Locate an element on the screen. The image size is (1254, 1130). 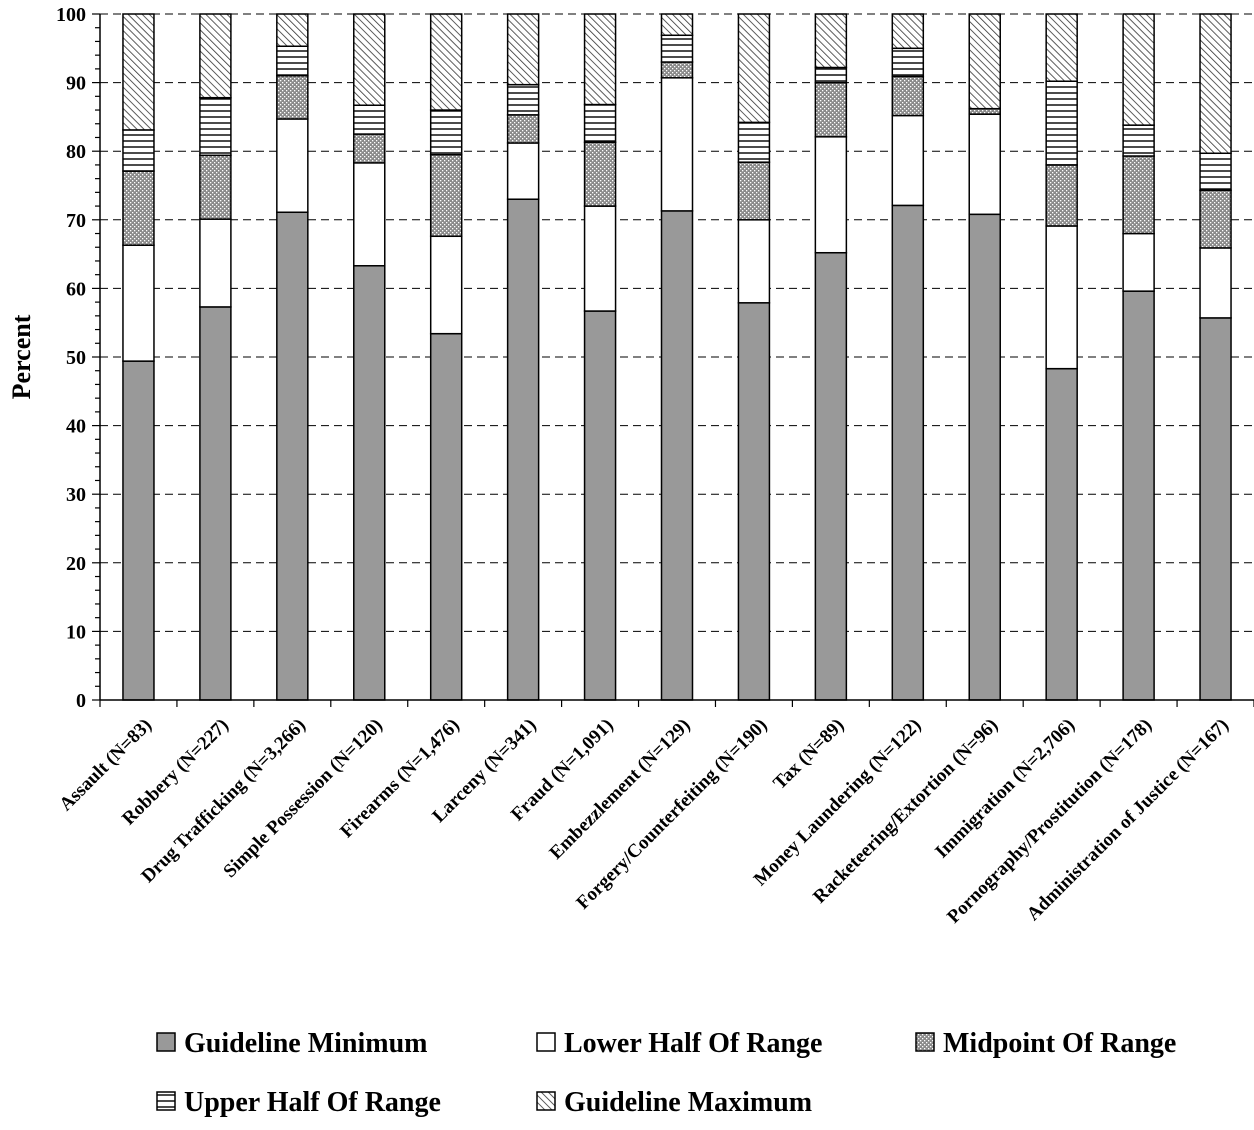
y-tick-label: 50 is located at coordinates (76, 358).